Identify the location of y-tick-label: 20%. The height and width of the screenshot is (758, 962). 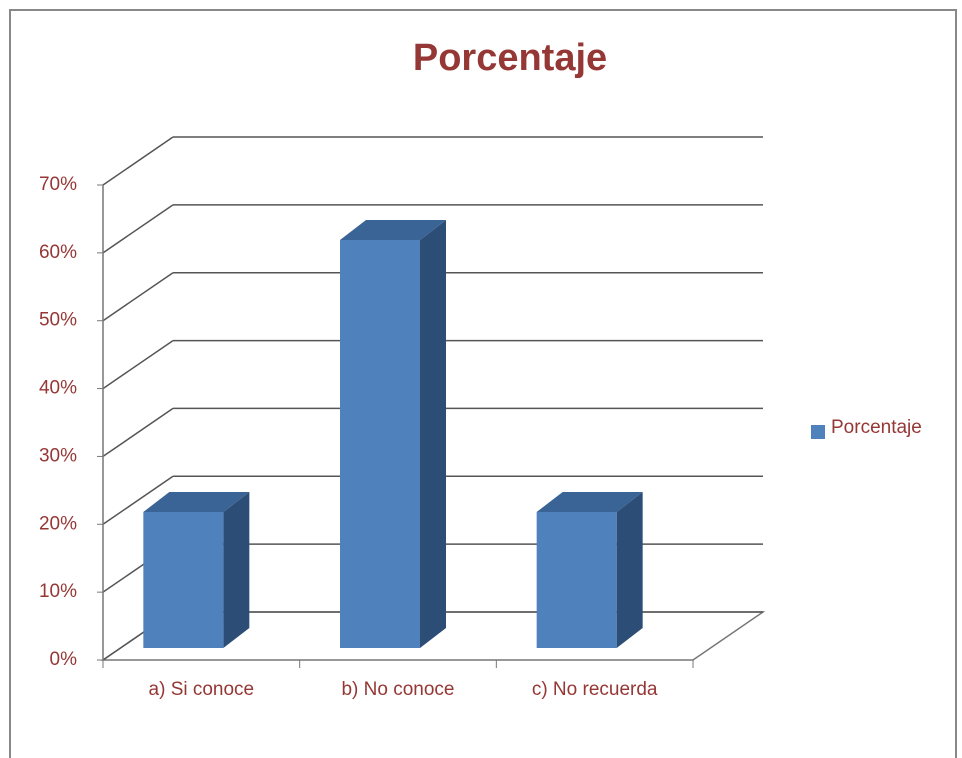
(58, 523).